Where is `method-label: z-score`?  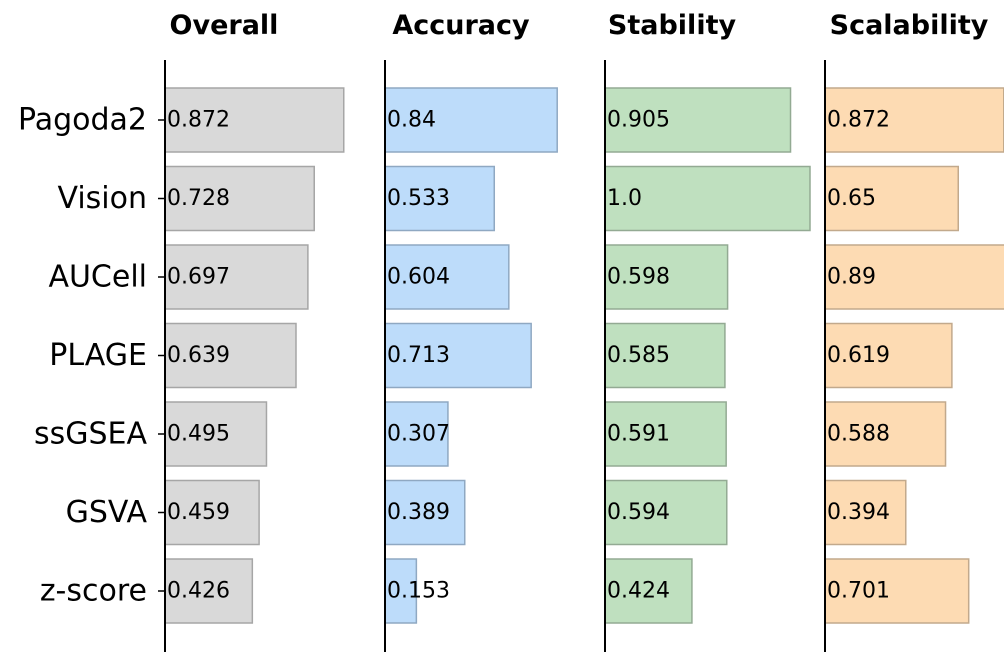 method-label: z-score is located at coordinates (93, 591).